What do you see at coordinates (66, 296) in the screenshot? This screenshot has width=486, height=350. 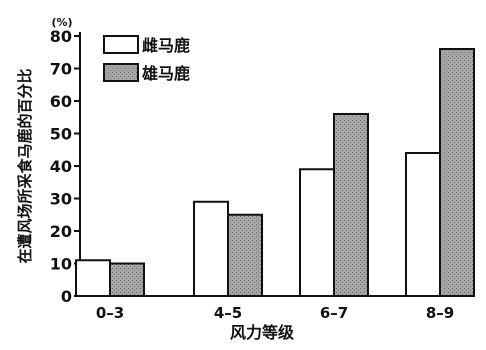 I see `y-tick-label: 0` at bounding box center [66, 296].